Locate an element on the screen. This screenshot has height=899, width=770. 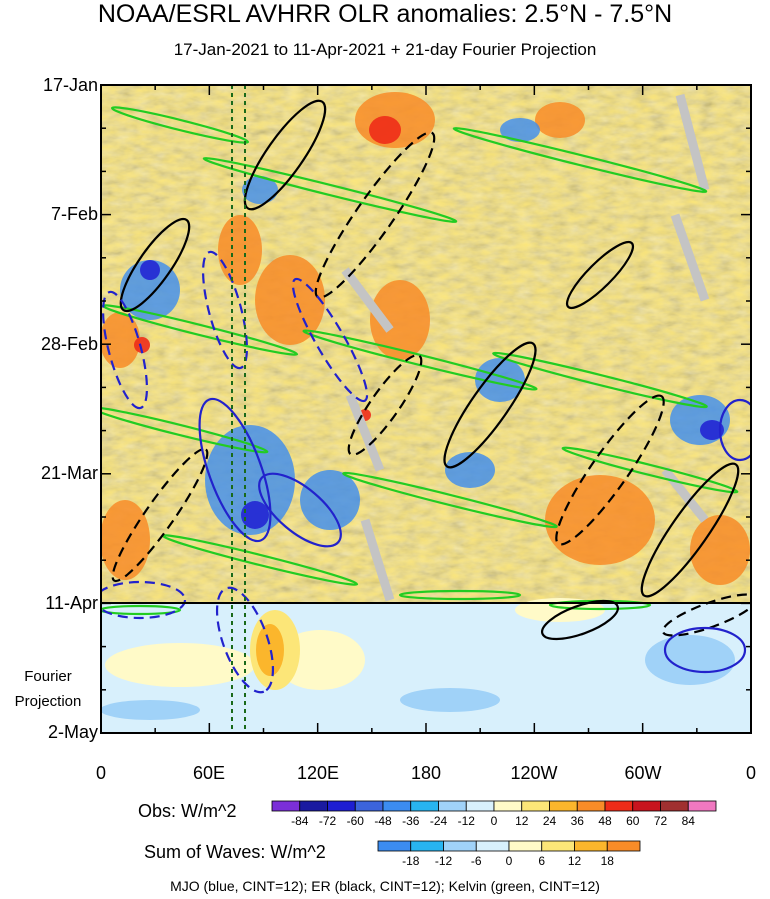
obs-colorbar-tick-label: -36 is located at coordinates (411, 821).